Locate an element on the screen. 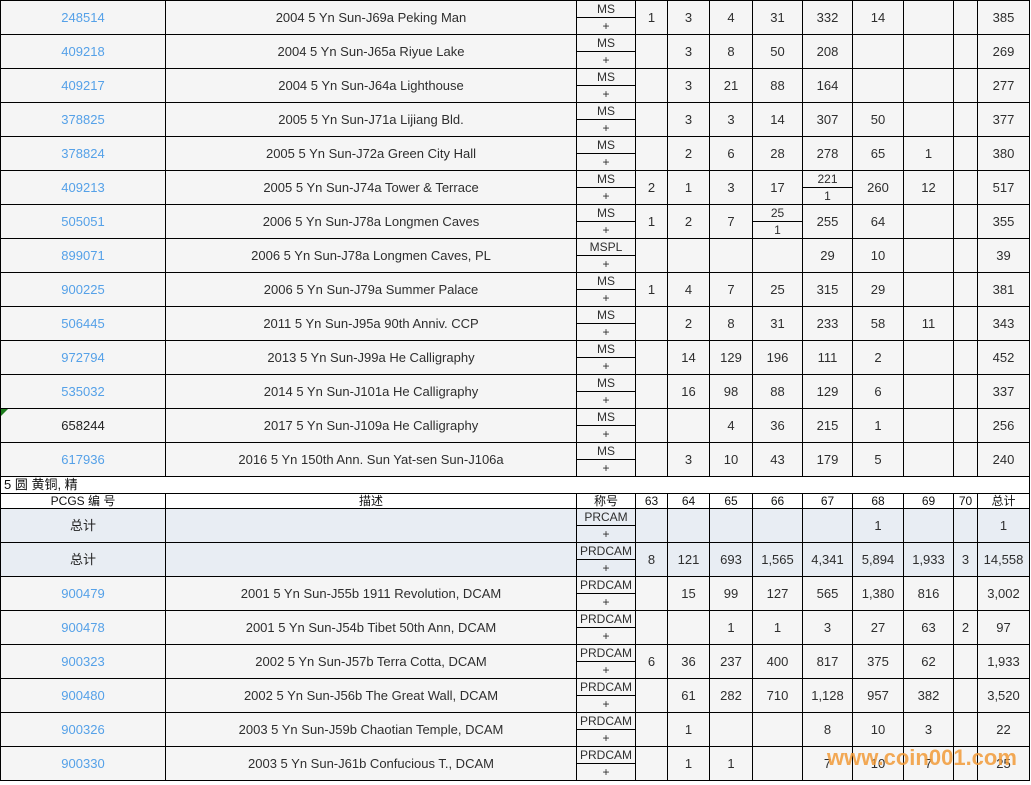 This screenshot has width=1031, height=785. grade-64-cell: 15 is located at coordinates (689, 593).